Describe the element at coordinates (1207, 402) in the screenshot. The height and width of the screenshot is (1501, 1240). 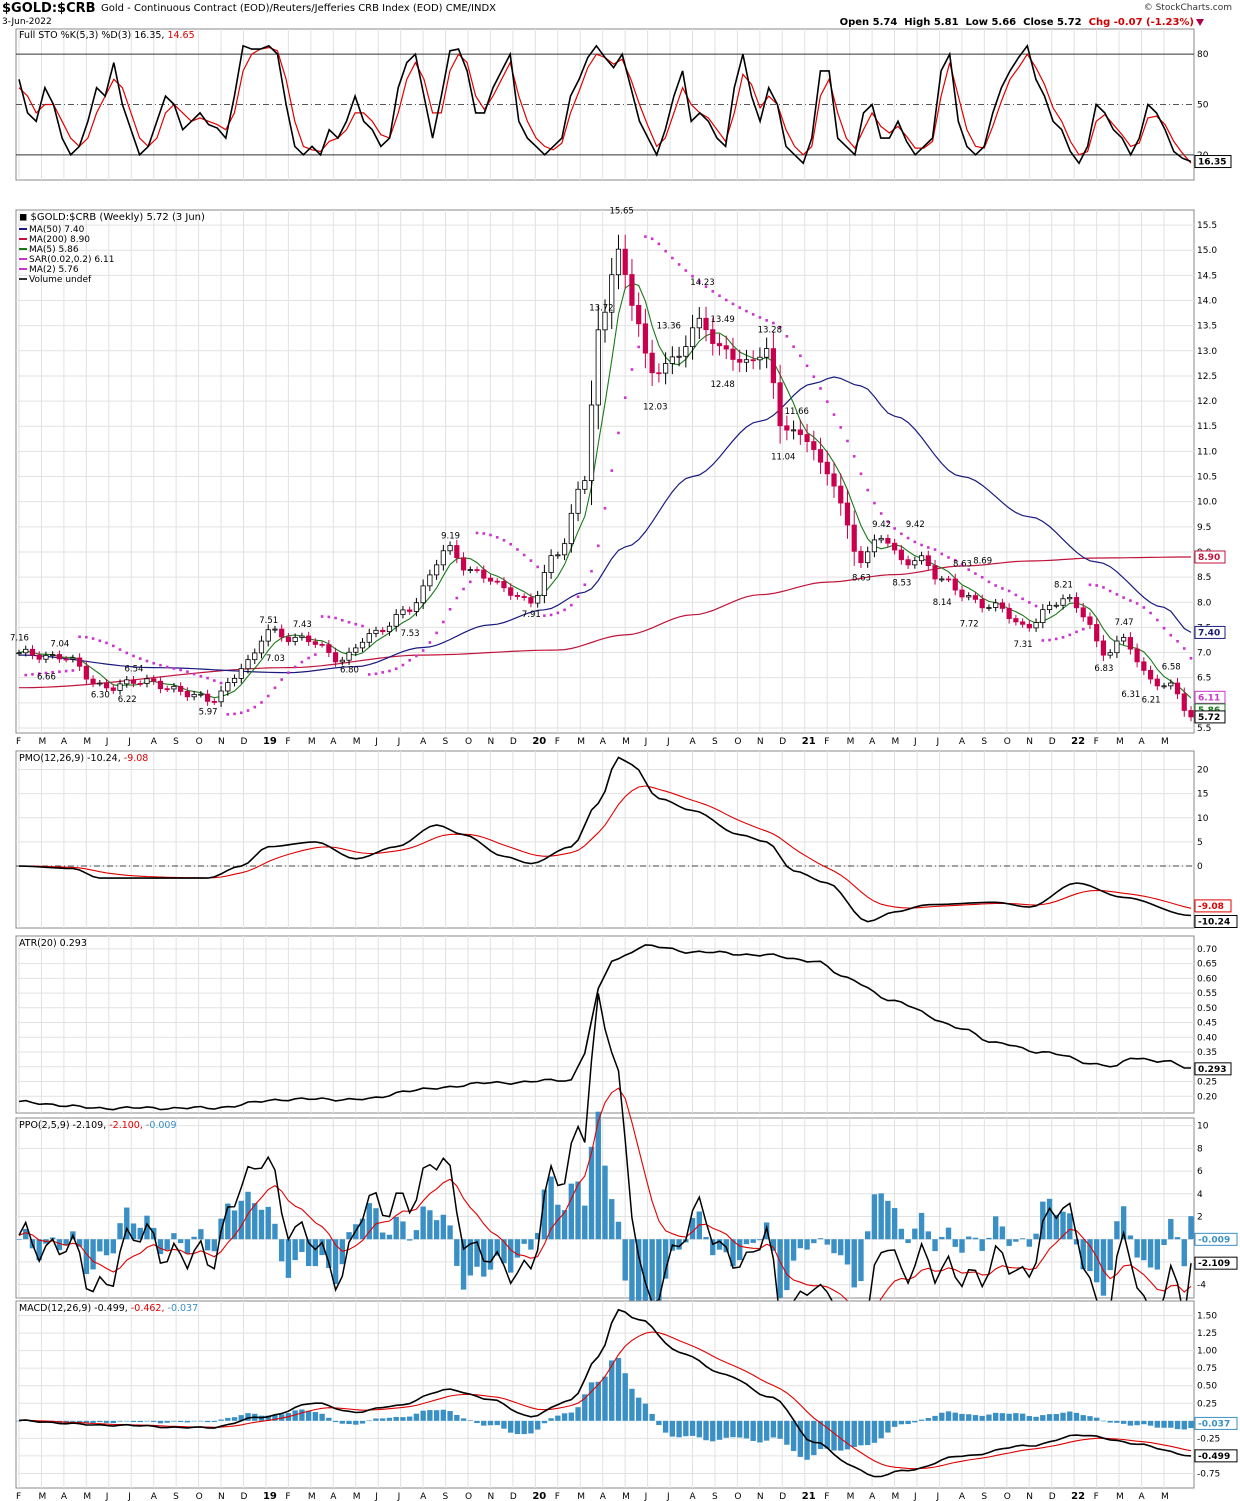
I see `price-tick-label: 12.0` at that location.